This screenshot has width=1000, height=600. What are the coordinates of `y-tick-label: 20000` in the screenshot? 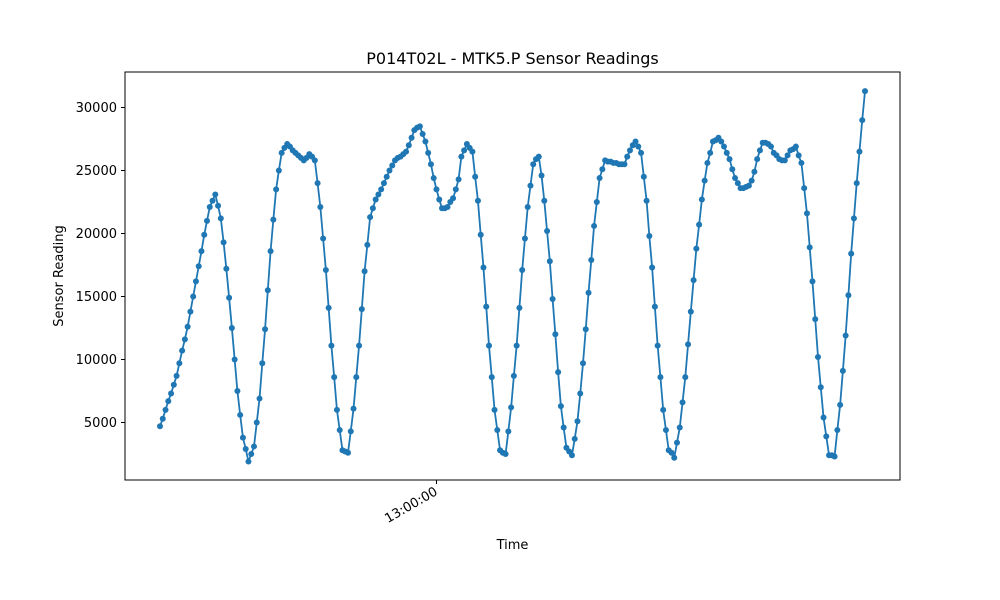 It's located at (96, 234).